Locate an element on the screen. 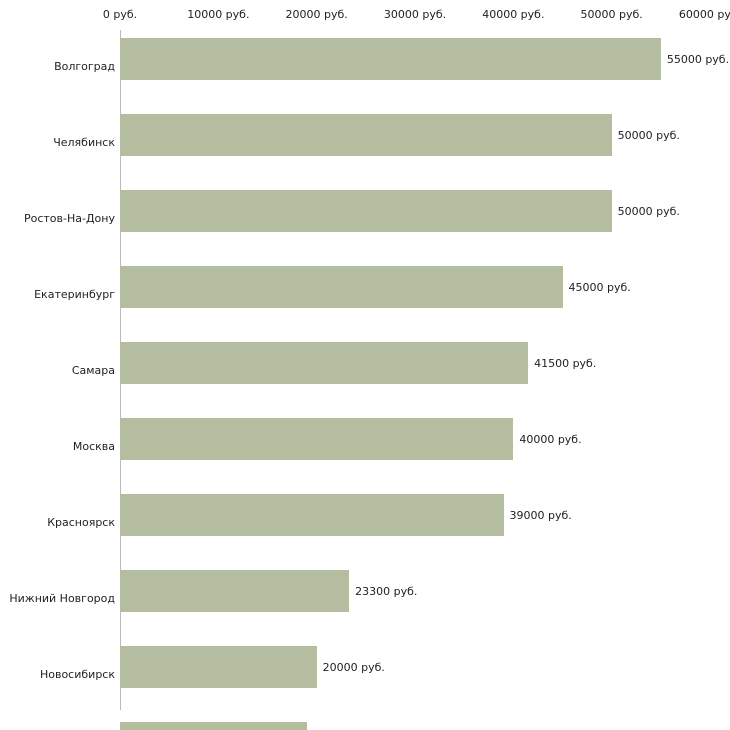  x-tick-label: 0 руб. is located at coordinates (120, 14).